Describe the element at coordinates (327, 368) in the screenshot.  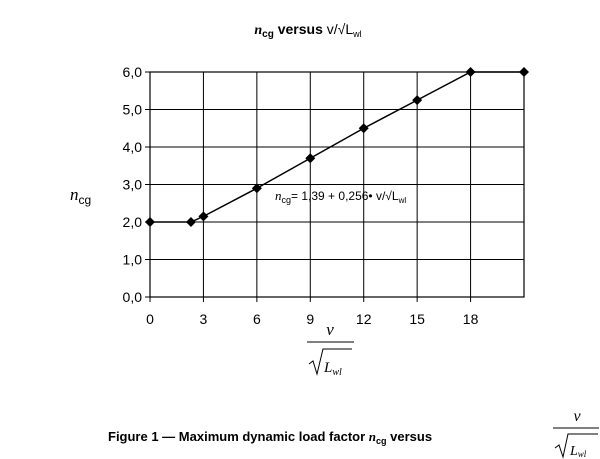
I see `xlabel-den-L: L` at that location.